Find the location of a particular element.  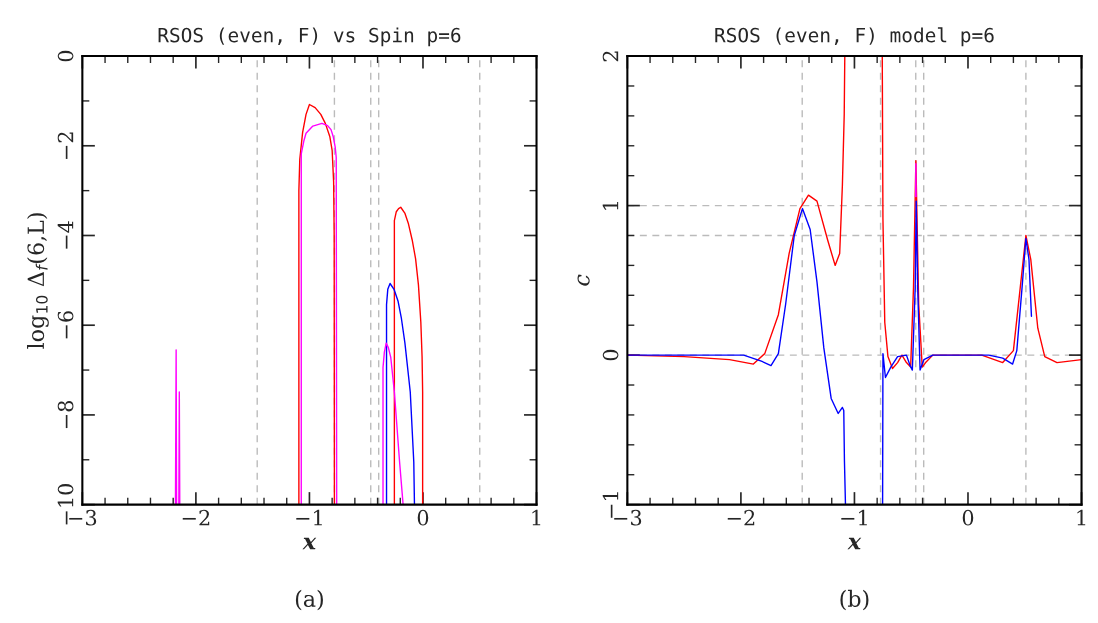

y-tick-label: −4 is located at coordinates (65, 235).